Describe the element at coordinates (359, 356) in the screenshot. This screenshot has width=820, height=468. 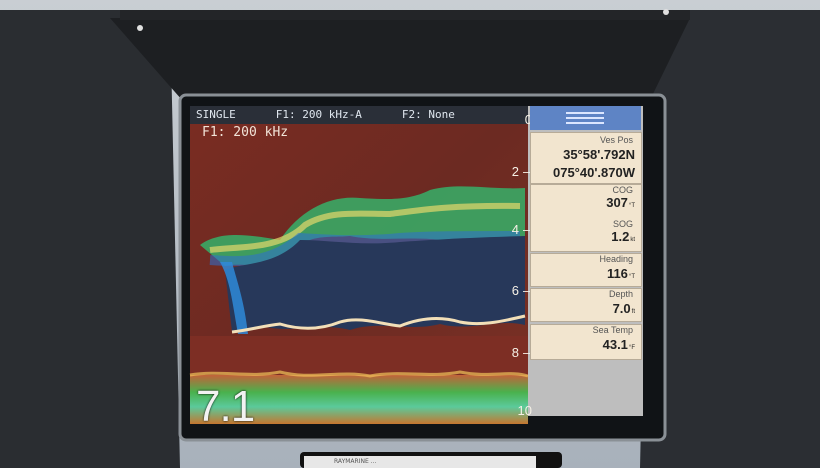
I see `lower-noise` at that location.